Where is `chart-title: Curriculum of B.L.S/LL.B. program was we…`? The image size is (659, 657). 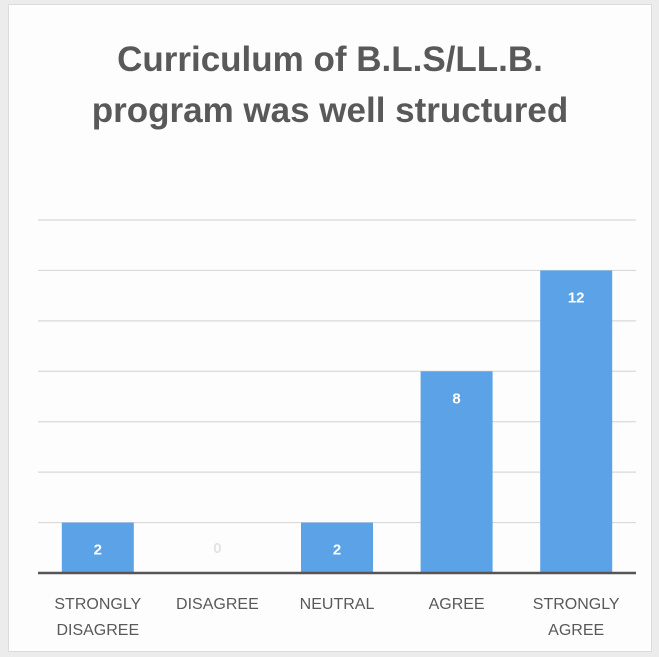 chart-title: Curriculum of B.L.S/LL.B. program was we… is located at coordinates (330, 85).